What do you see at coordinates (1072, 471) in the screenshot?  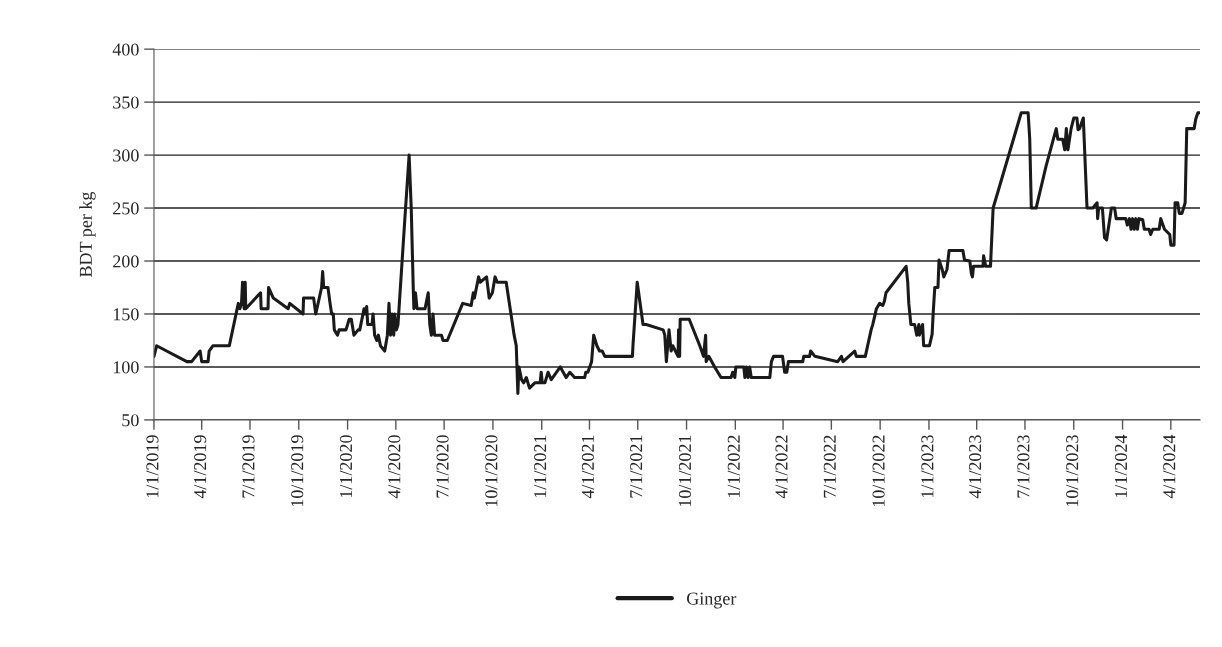 I see `x-tick-label: 10/1/2023` at bounding box center [1072, 471].